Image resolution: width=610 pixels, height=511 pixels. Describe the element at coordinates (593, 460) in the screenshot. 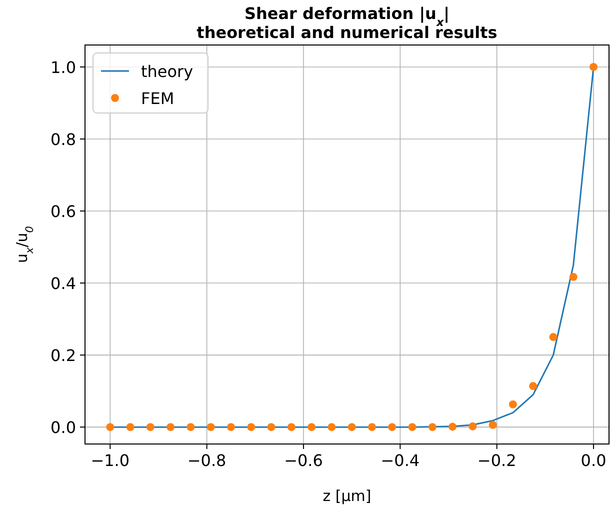

I see `x-tick-label: 0.0` at that location.